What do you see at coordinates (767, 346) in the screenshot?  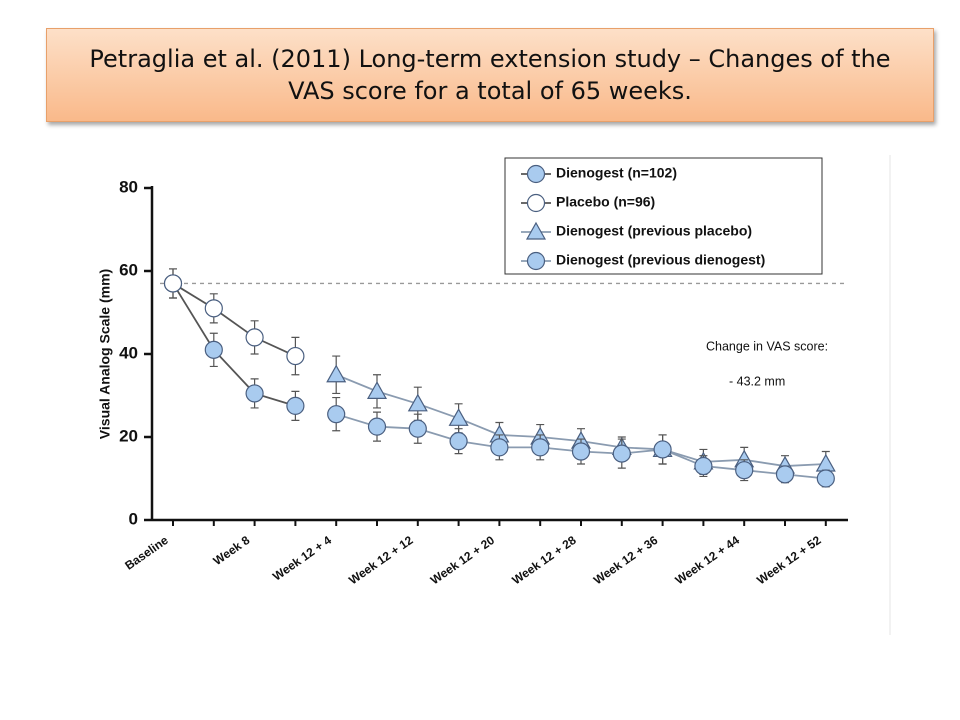 I see `annotation: Change in VAS score:` at bounding box center [767, 346].